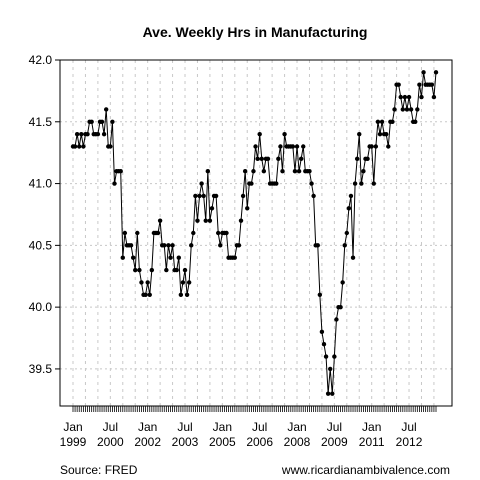 This screenshot has width=480, height=480. What do you see at coordinates (73, 442) in the screenshot?
I see `x-tick-label-year: 1999` at bounding box center [73, 442].